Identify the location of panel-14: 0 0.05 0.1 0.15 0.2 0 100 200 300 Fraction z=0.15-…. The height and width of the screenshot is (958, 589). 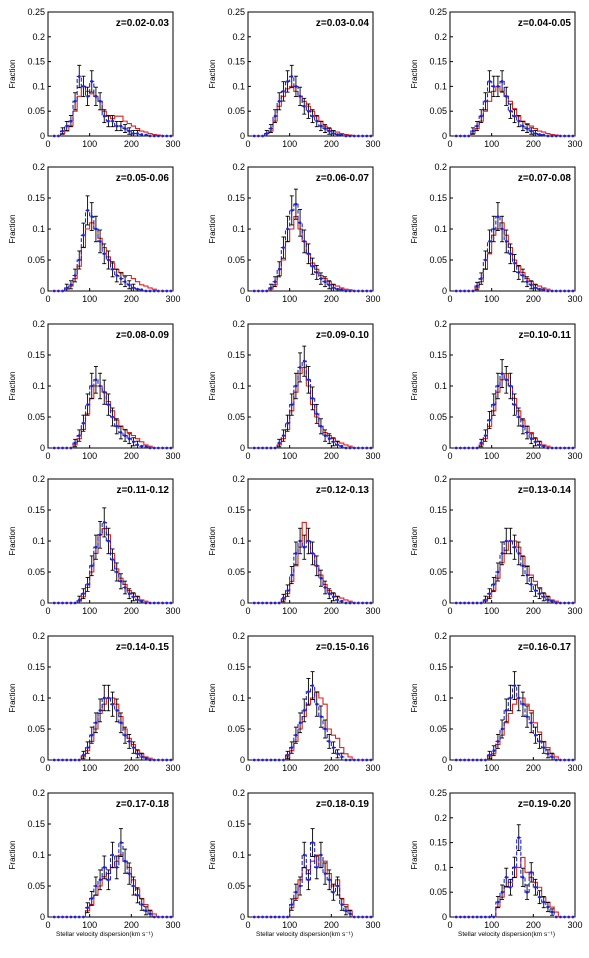
(294, 702).